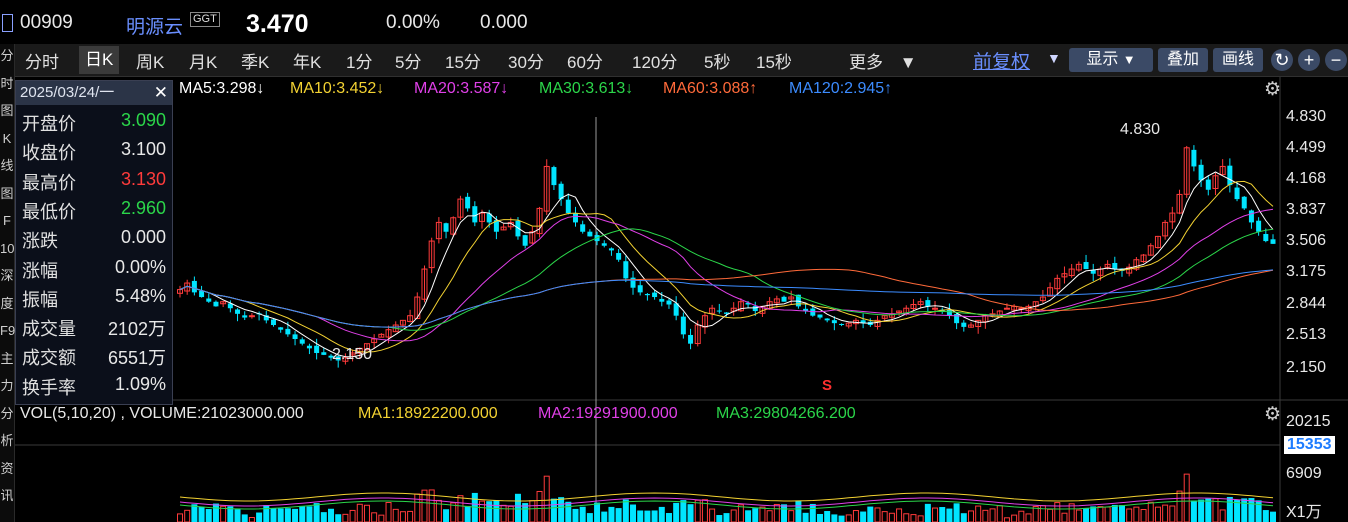  I want to click on left-strip-char: 力, so click(7, 385).